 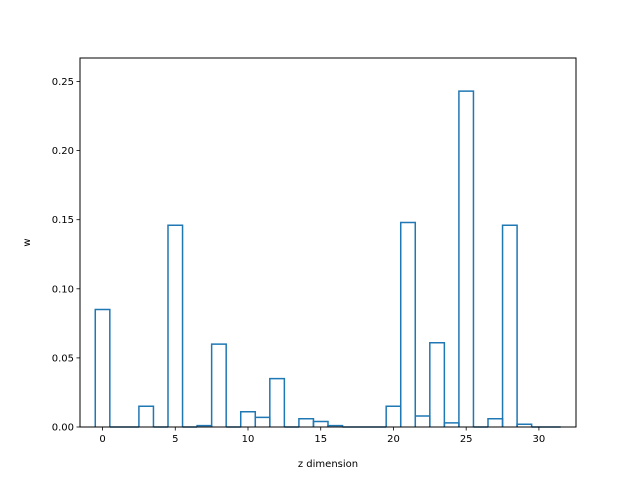 I want to click on x-tick-label: 10, so click(x=248, y=439).